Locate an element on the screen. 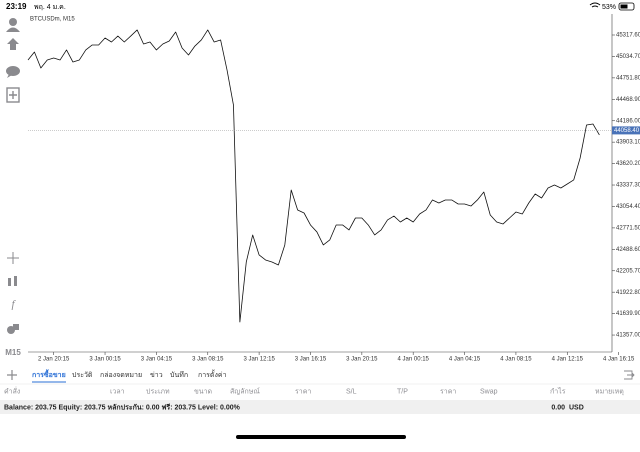  timeframe: M15 is located at coordinates (13, 352).